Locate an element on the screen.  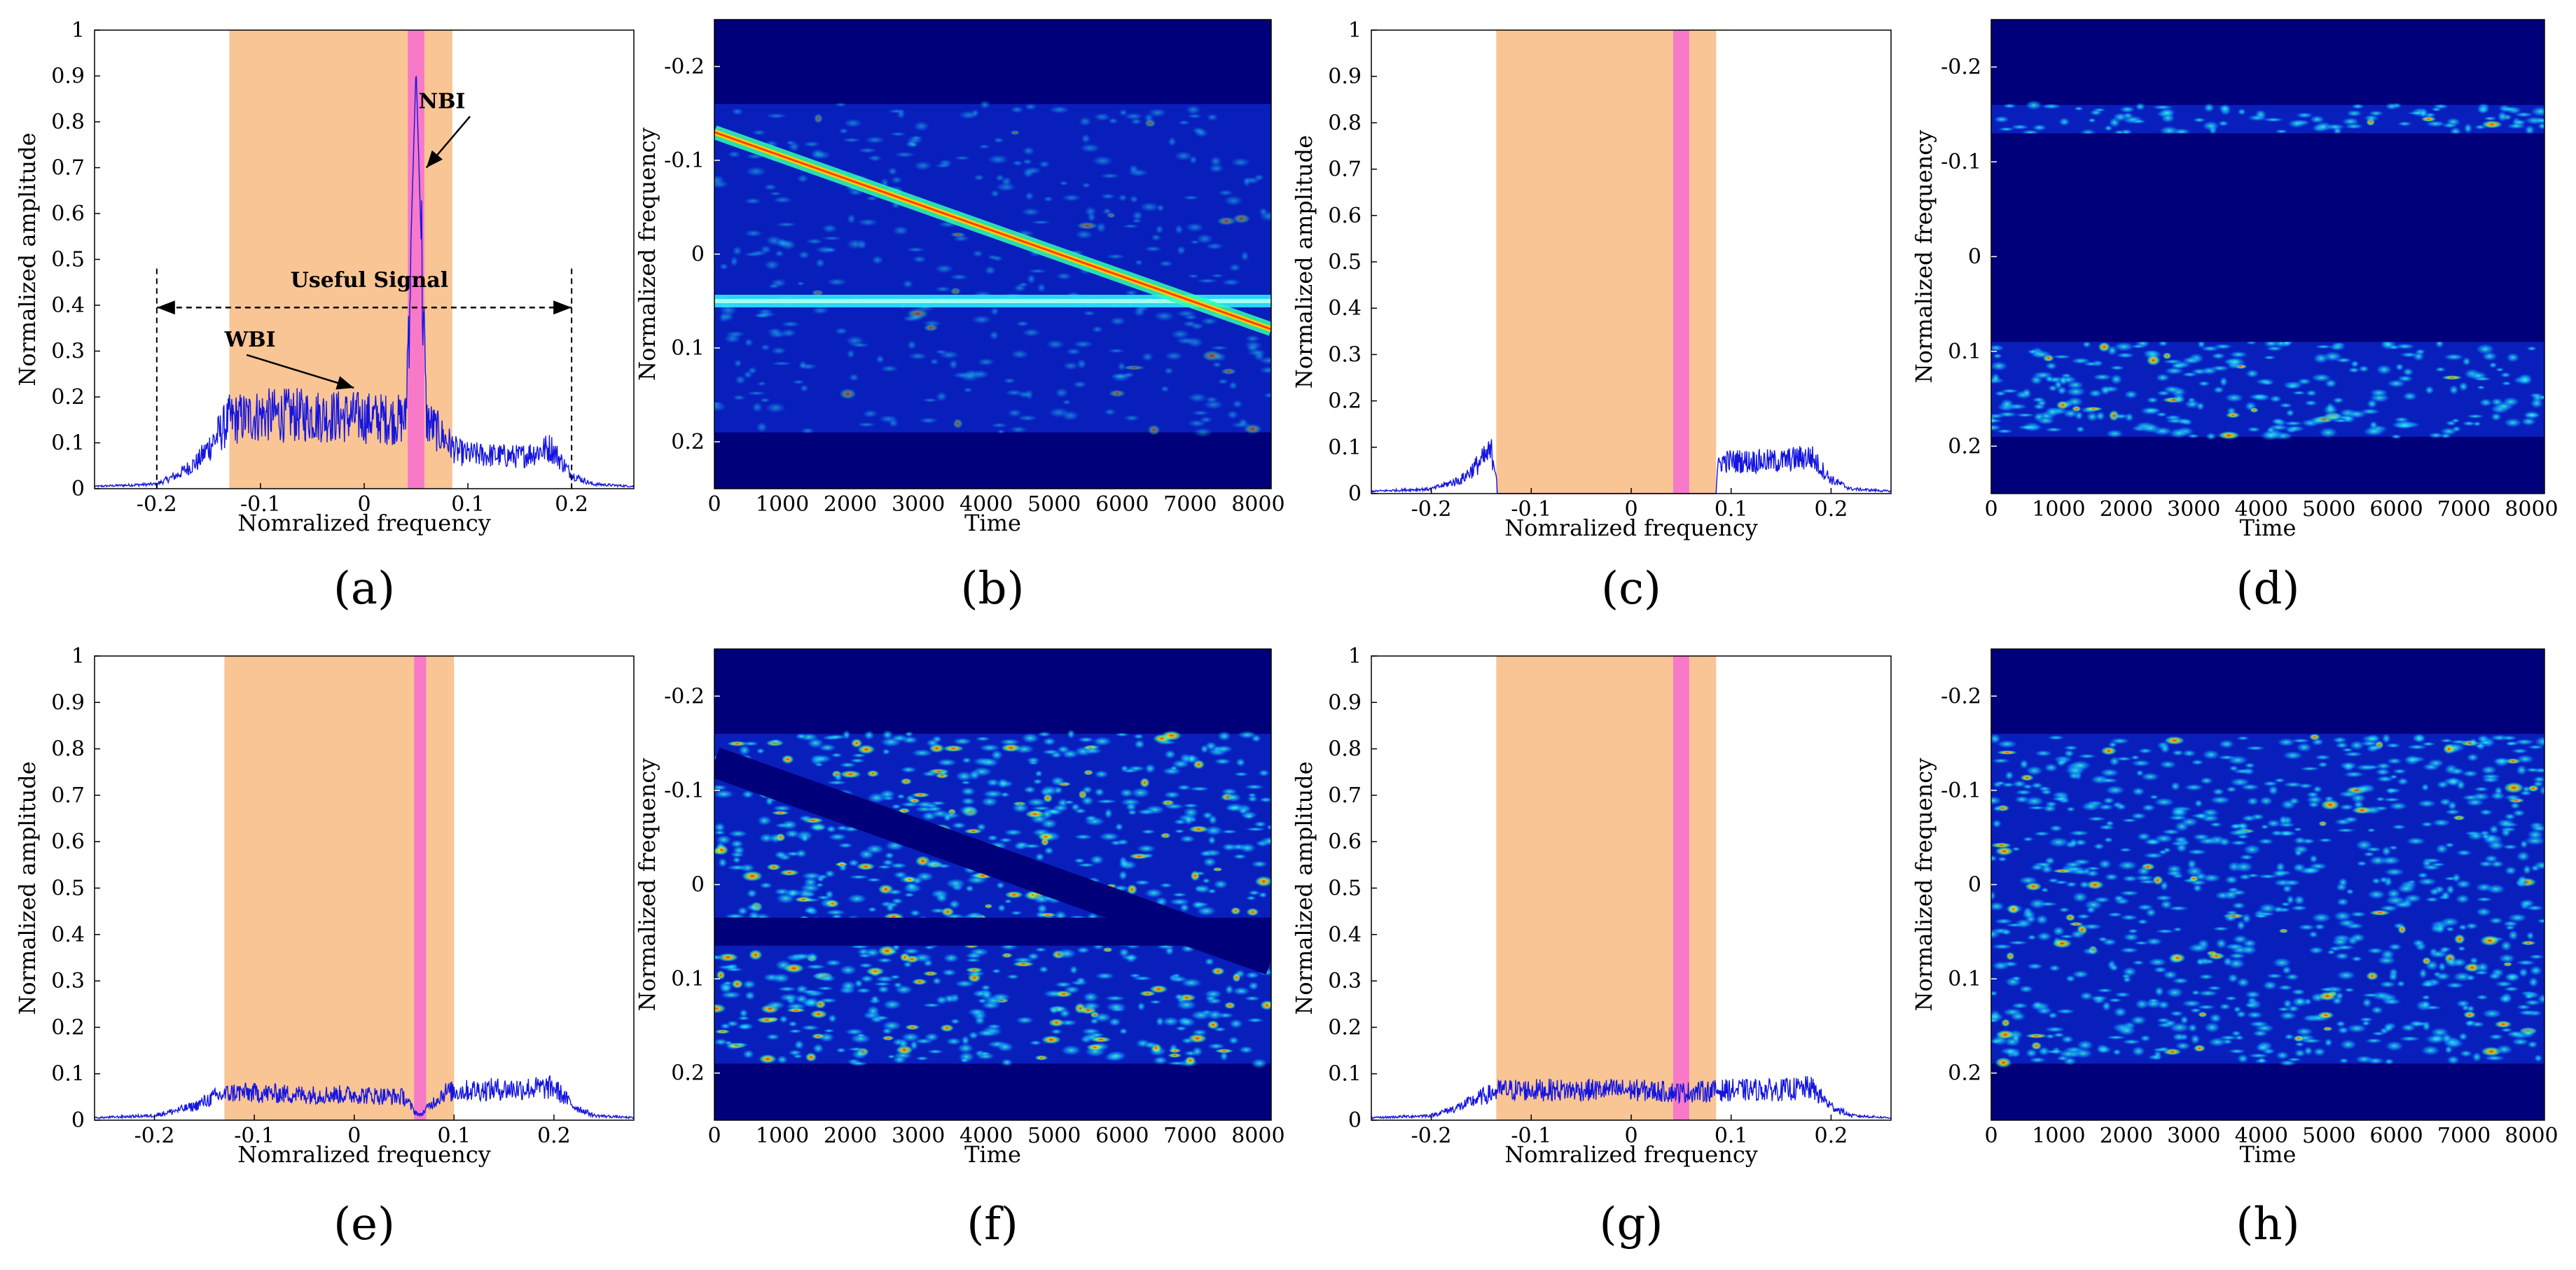
nbi-label: NBI is located at coordinates (443, 101).